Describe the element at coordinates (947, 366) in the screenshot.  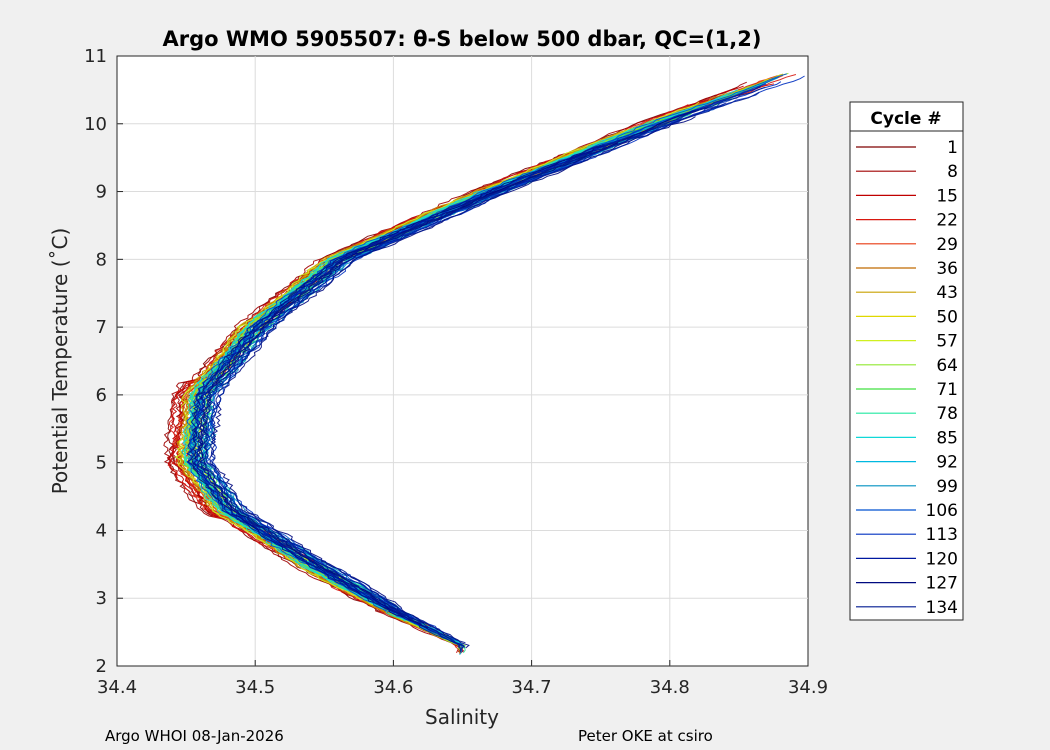
I see `legend-label-64: 64` at that location.